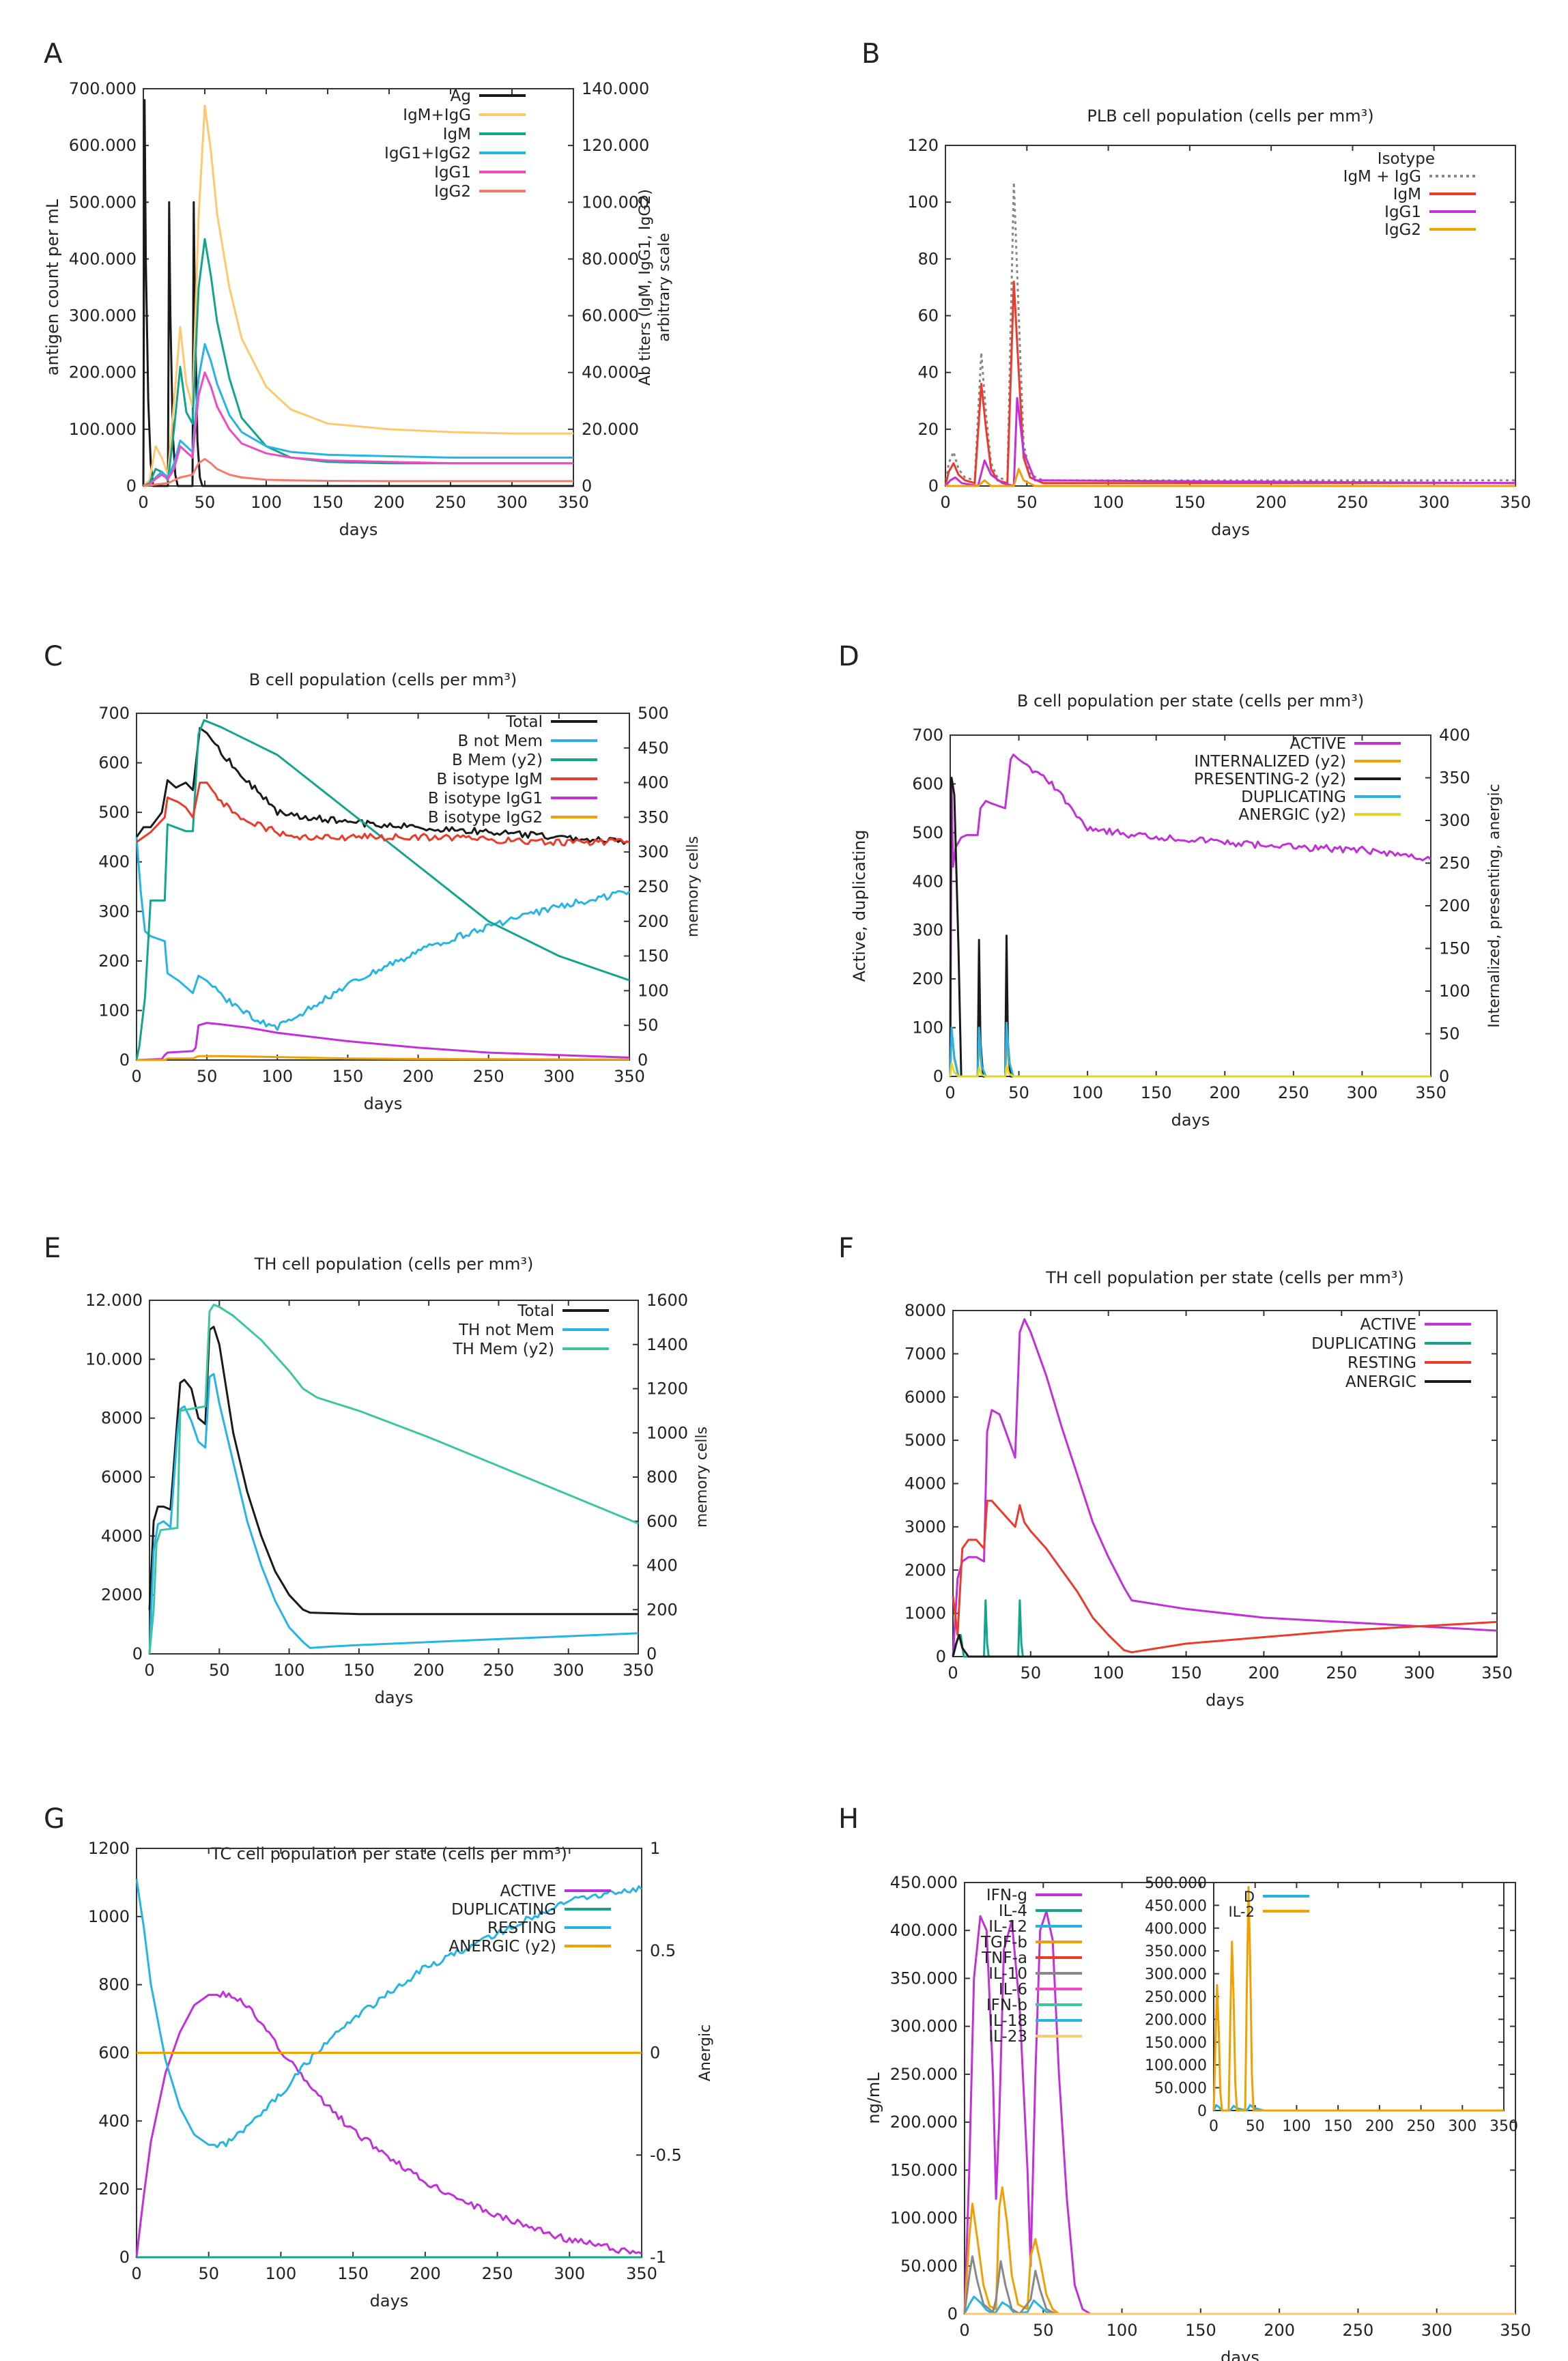  I want to click on panel-h-series-tgf-b, so click(1239, 2250).